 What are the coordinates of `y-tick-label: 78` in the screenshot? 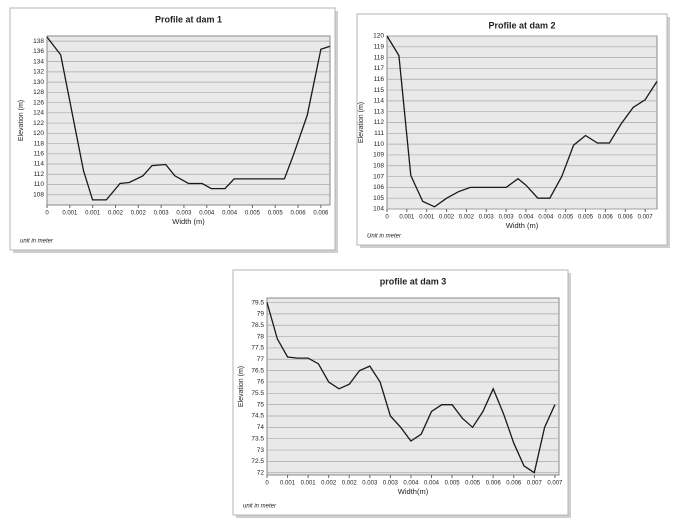 It's located at (261, 336).